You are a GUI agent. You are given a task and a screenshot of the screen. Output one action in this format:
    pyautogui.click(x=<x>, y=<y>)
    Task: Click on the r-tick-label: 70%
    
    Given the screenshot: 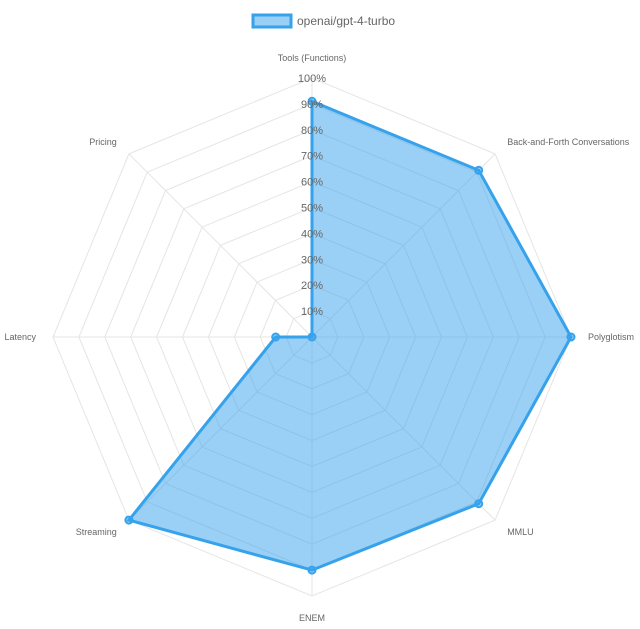 What is the action you would take?
    pyautogui.click(x=312, y=157)
    